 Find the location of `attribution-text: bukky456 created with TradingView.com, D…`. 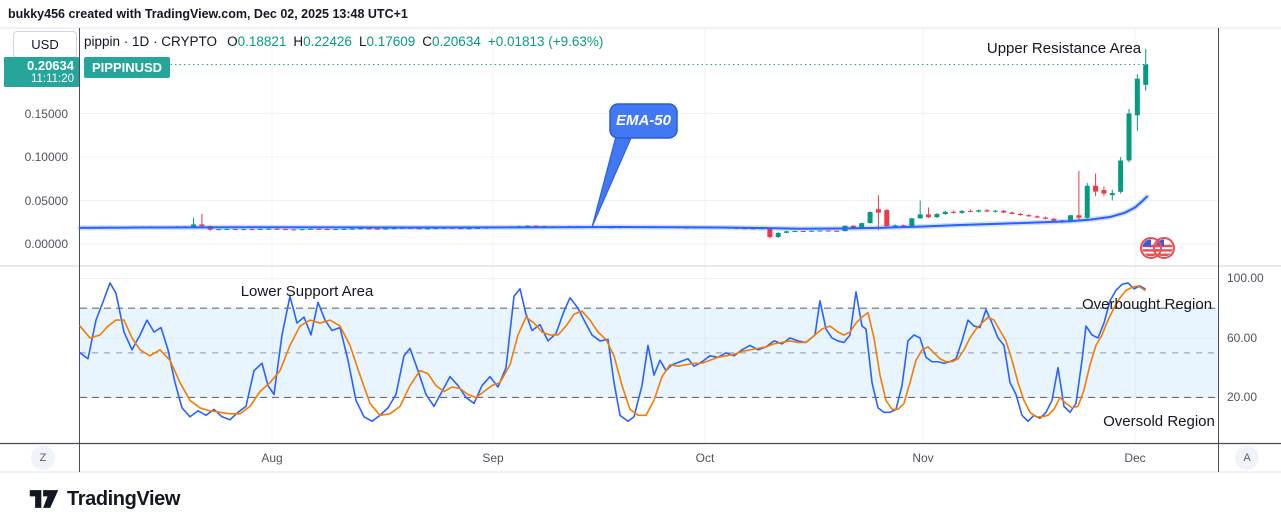

attribution-text: bukky456 created with TradingView.com, D… is located at coordinates (208, 14).